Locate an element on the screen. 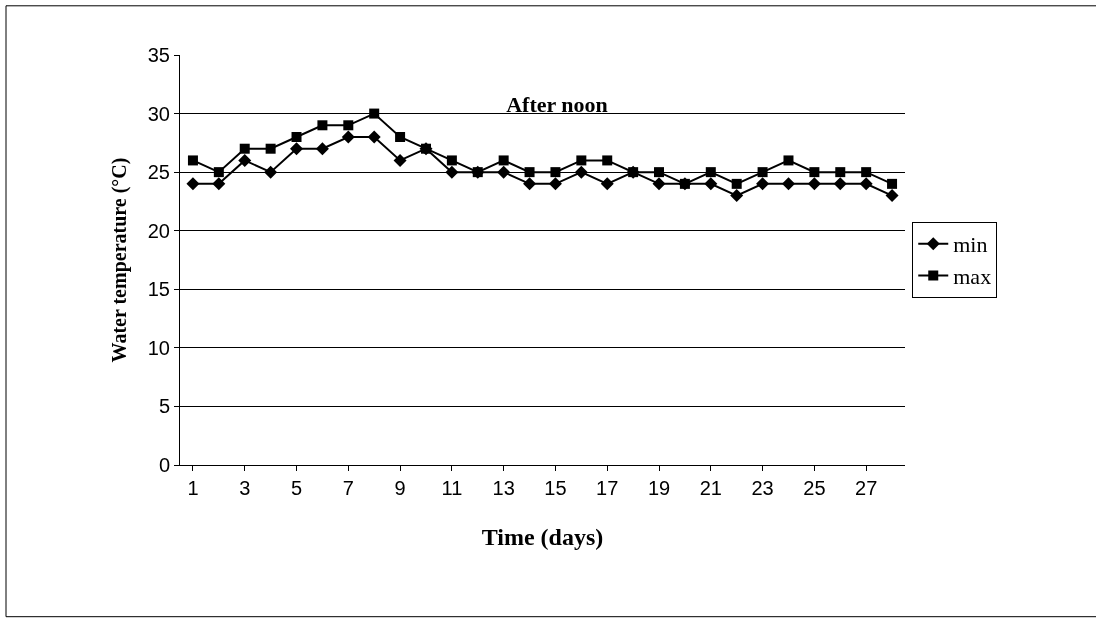 Image resolution: width=1096 pixels, height=619 pixels. y-tick-label: 35 is located at coordinates (158, 55).